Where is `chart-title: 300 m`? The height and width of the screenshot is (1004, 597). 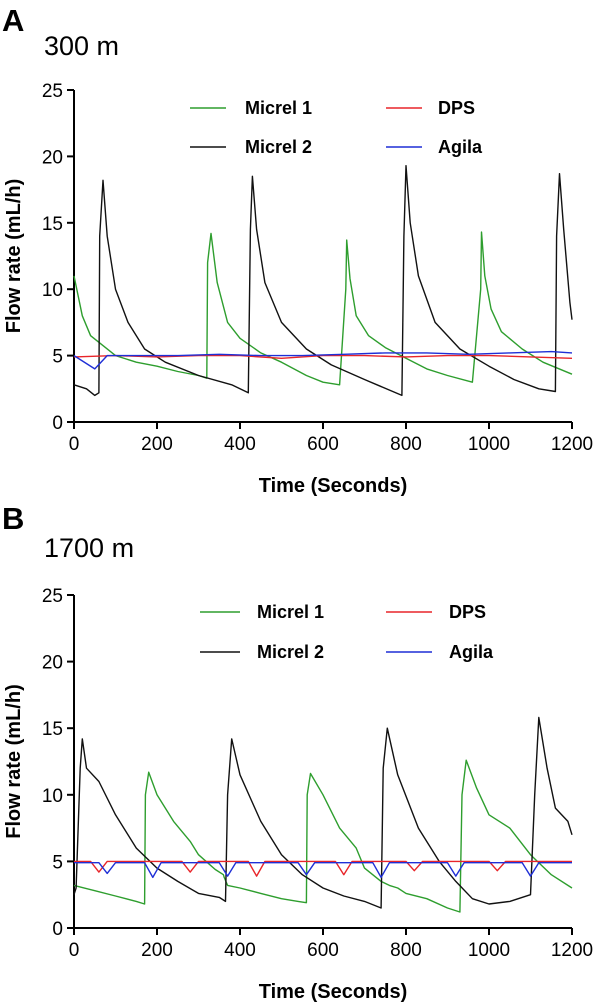 chart-title: 300 m is located at coordinates (81, 46).